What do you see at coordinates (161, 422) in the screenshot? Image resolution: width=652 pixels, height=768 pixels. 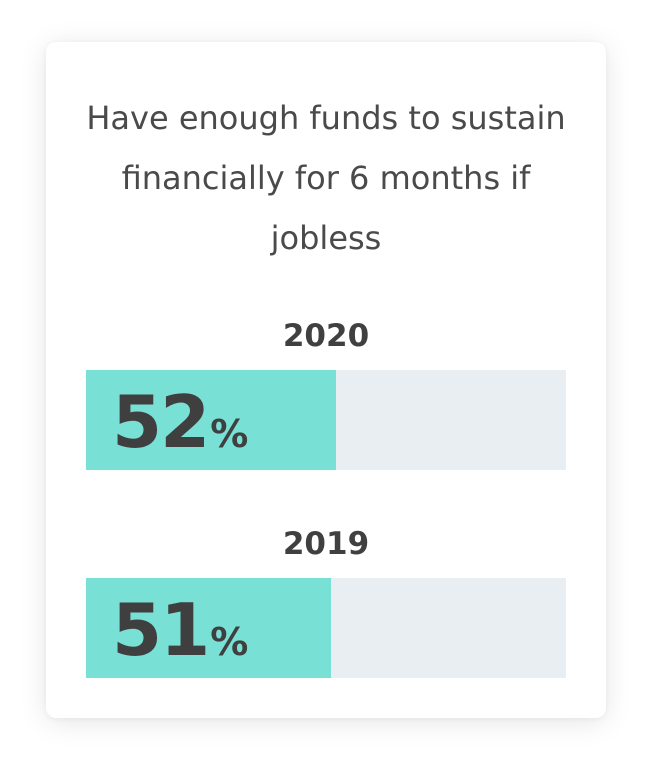 I see `bar-value-number-2020: 52` at bounding box center [161, 422].